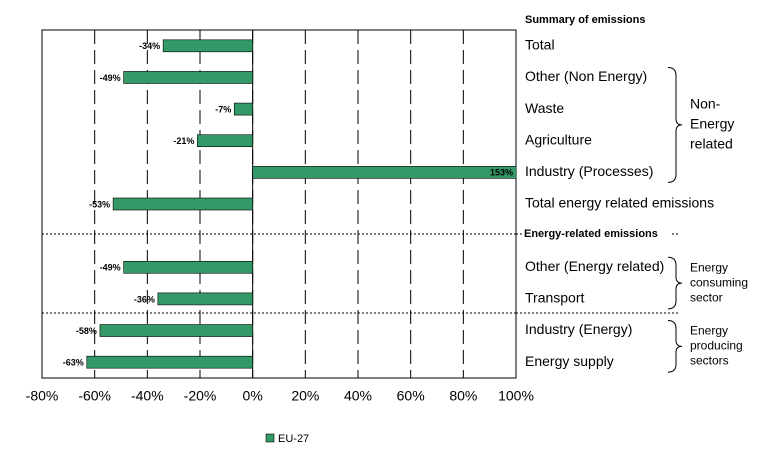  Describe the element at coordinates (706, 297) in the screenshot. I see `group-label: sector` at that location.